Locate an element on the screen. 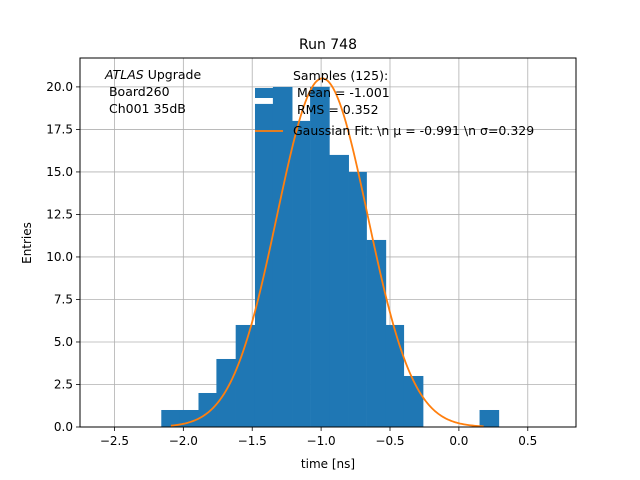  x-axis-label: time [ns] is located at coordinates (328, 464).